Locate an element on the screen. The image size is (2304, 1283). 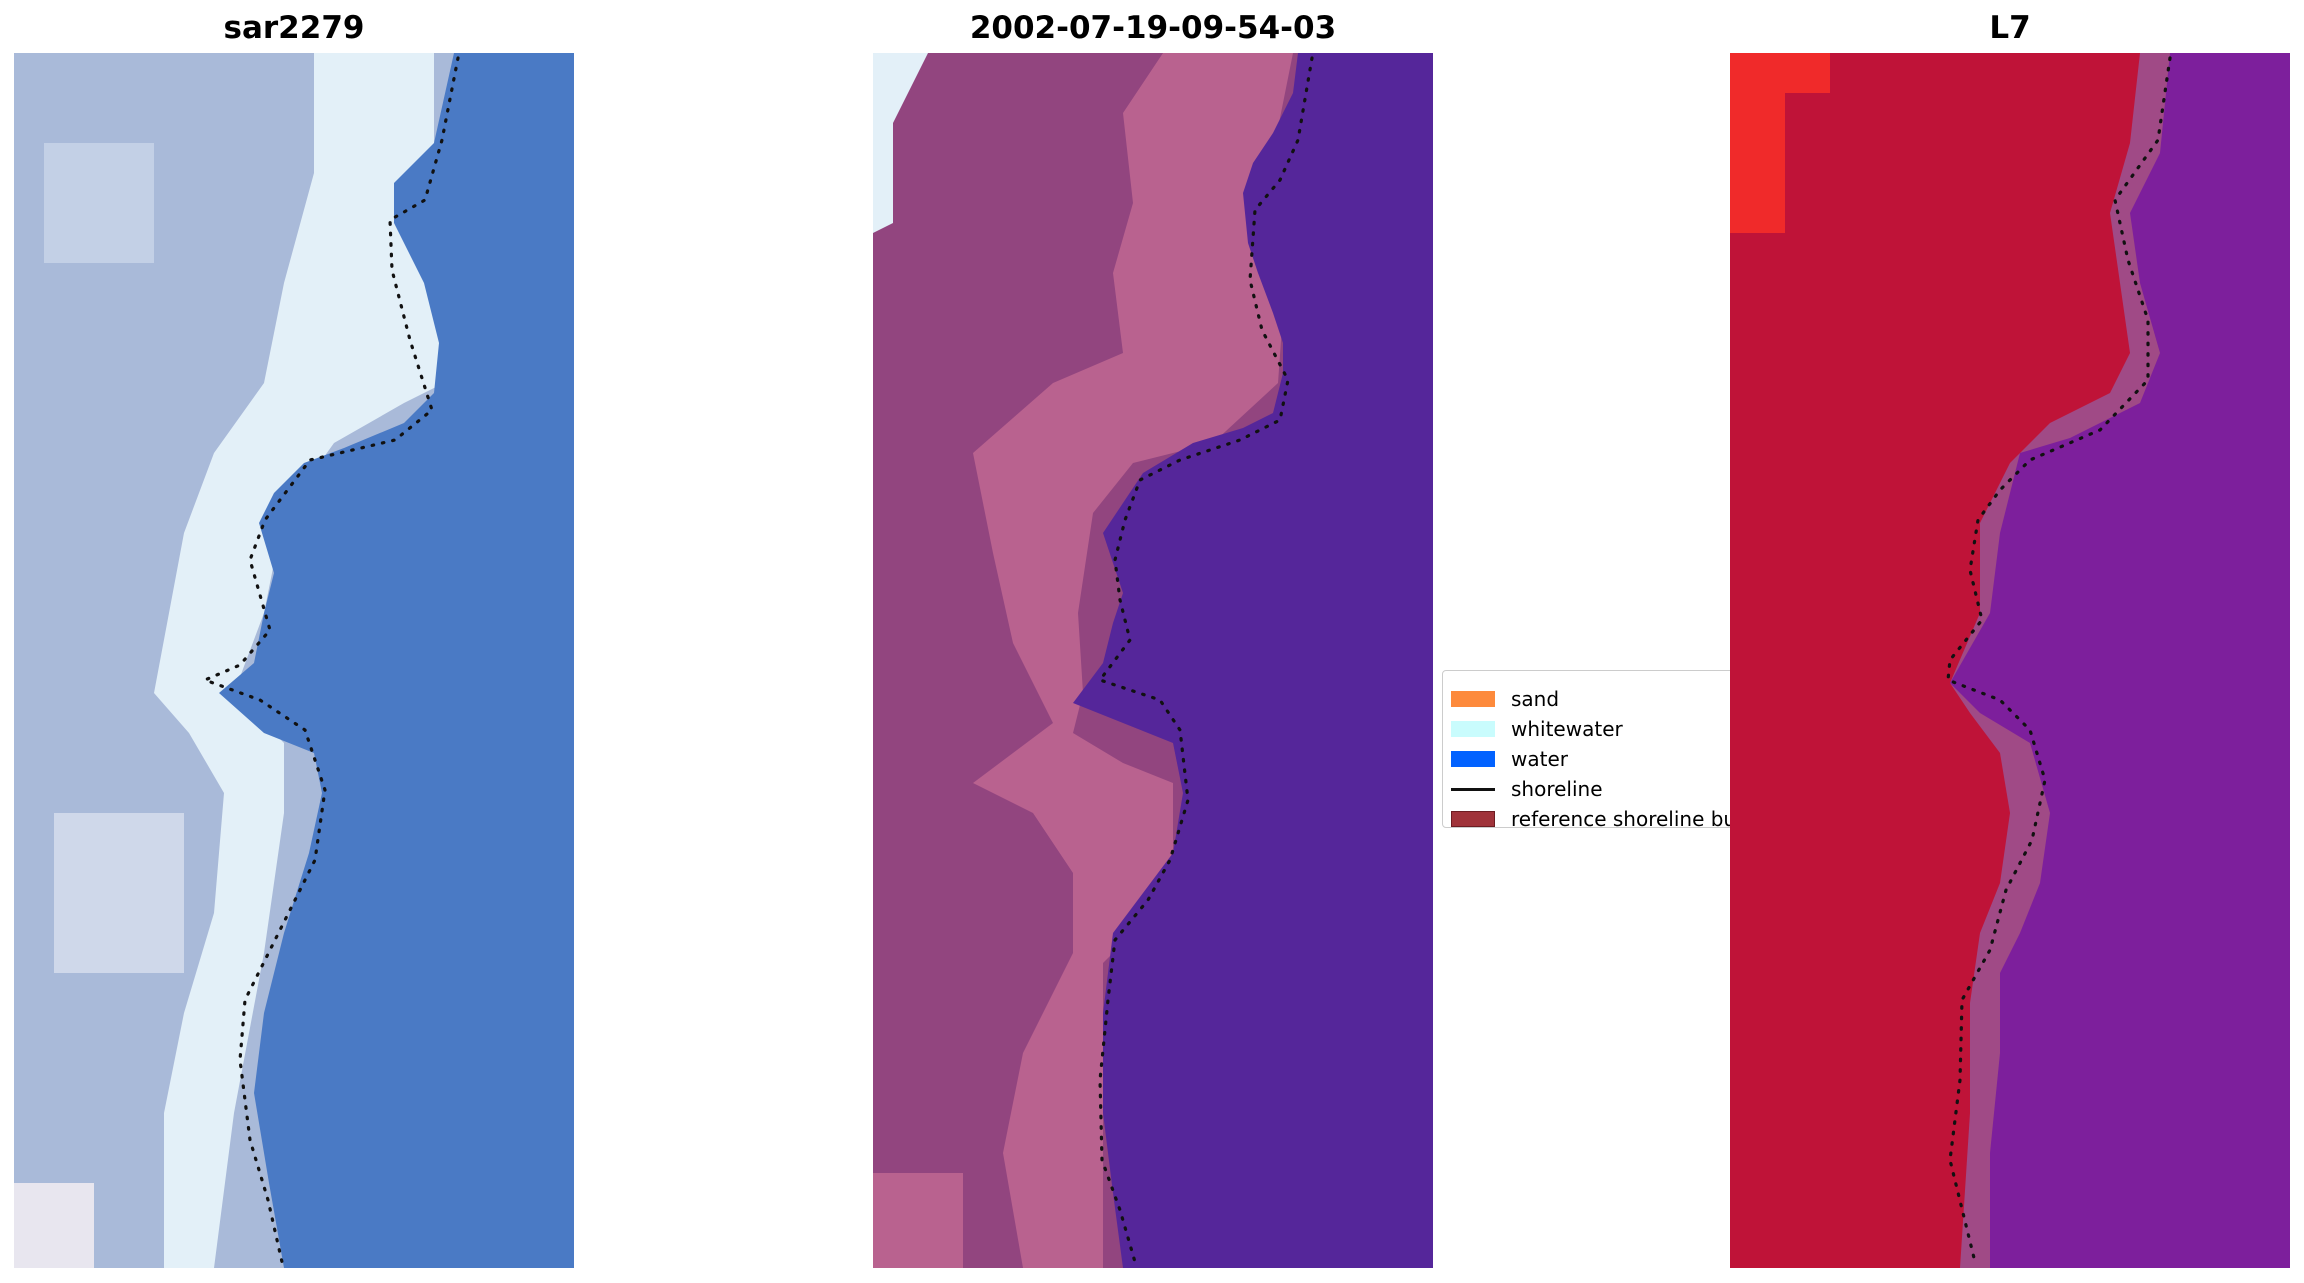
panel-title-date: 2002-07-19-09-54-03 is located at coordinates (1153, 28).